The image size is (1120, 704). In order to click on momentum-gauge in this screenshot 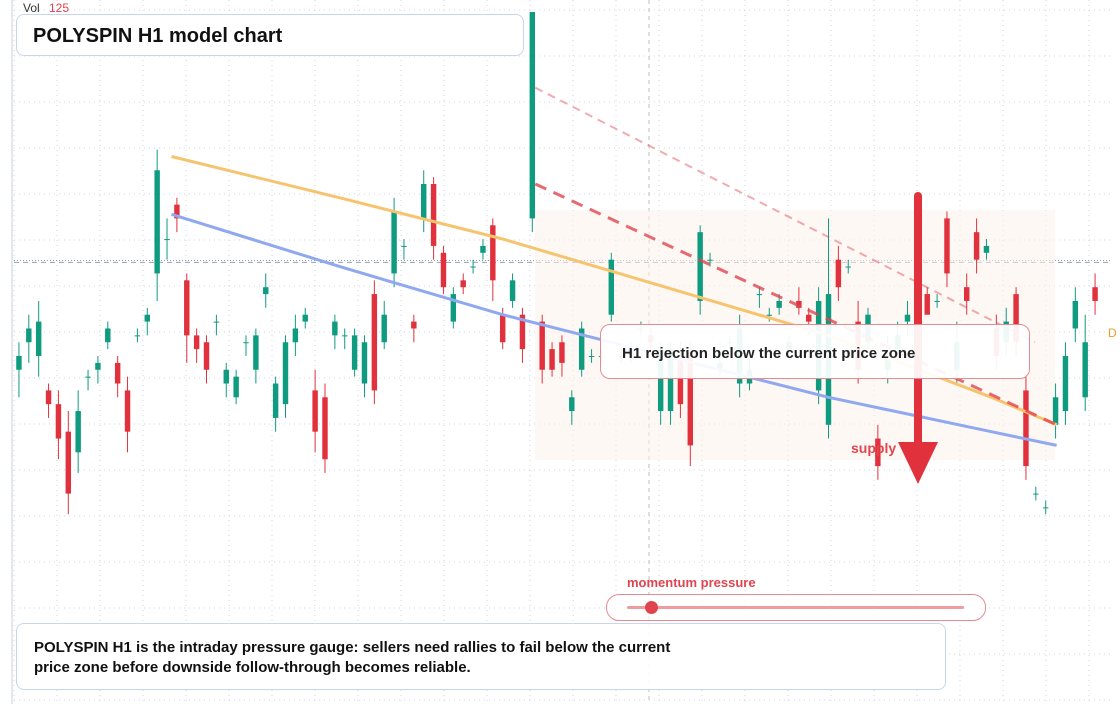, I will do `click(796, 607)`.